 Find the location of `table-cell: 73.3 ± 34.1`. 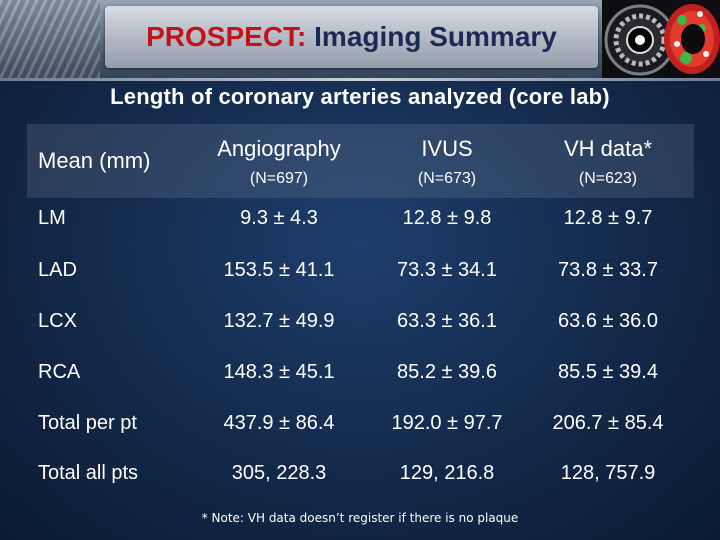

table-cell: 73.3 ± 34.1 is located at coordinates (447, 270).